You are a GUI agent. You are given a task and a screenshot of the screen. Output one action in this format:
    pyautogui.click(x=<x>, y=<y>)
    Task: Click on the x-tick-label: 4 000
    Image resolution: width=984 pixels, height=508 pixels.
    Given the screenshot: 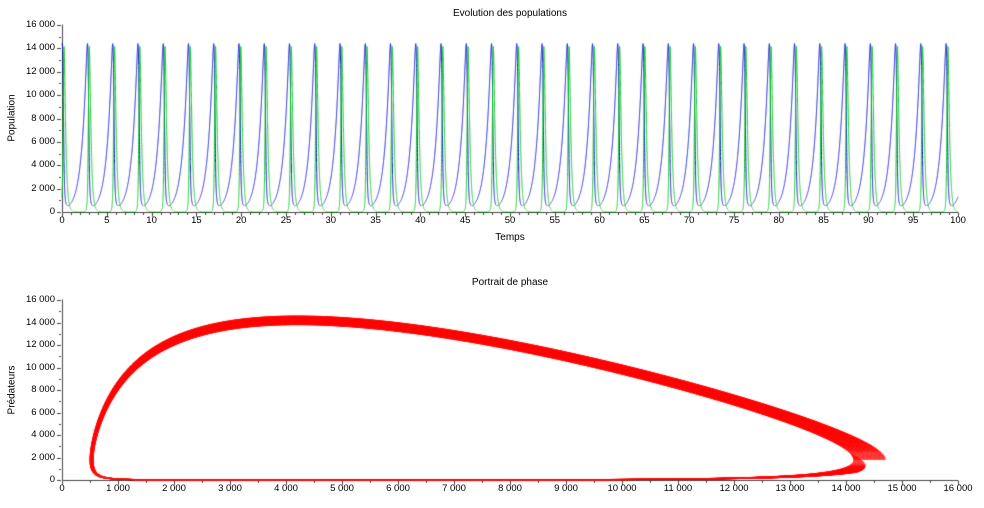 What is the action you would take?
    pyautogui.click(x=286, y=488)
    